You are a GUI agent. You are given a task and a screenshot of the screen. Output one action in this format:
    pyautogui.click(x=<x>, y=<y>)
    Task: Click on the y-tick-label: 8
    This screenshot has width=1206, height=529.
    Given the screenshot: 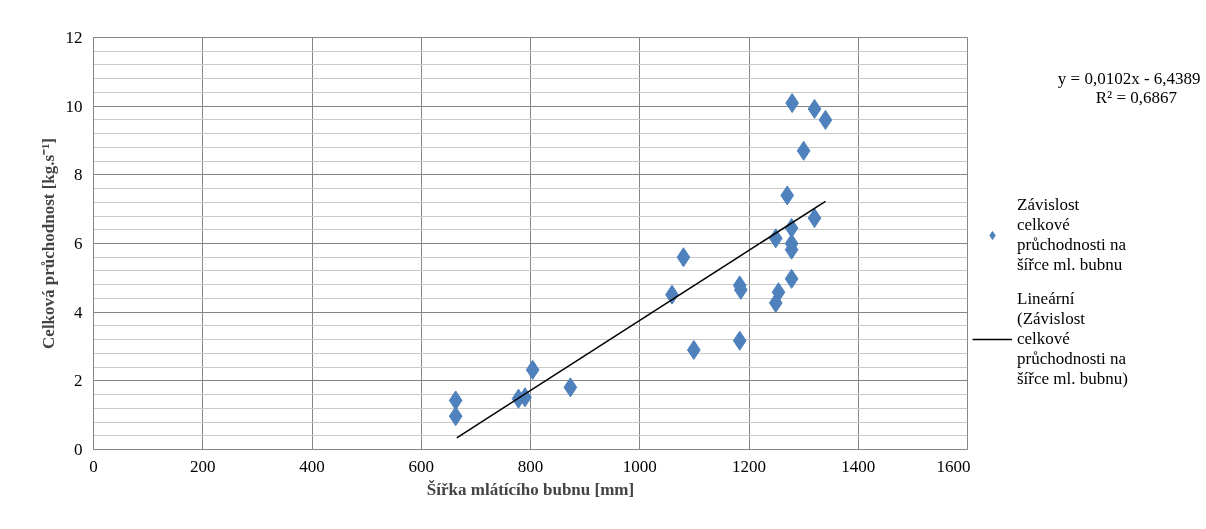 What is the action you would take?
    pyautogui.click(x=78, y=175)
    